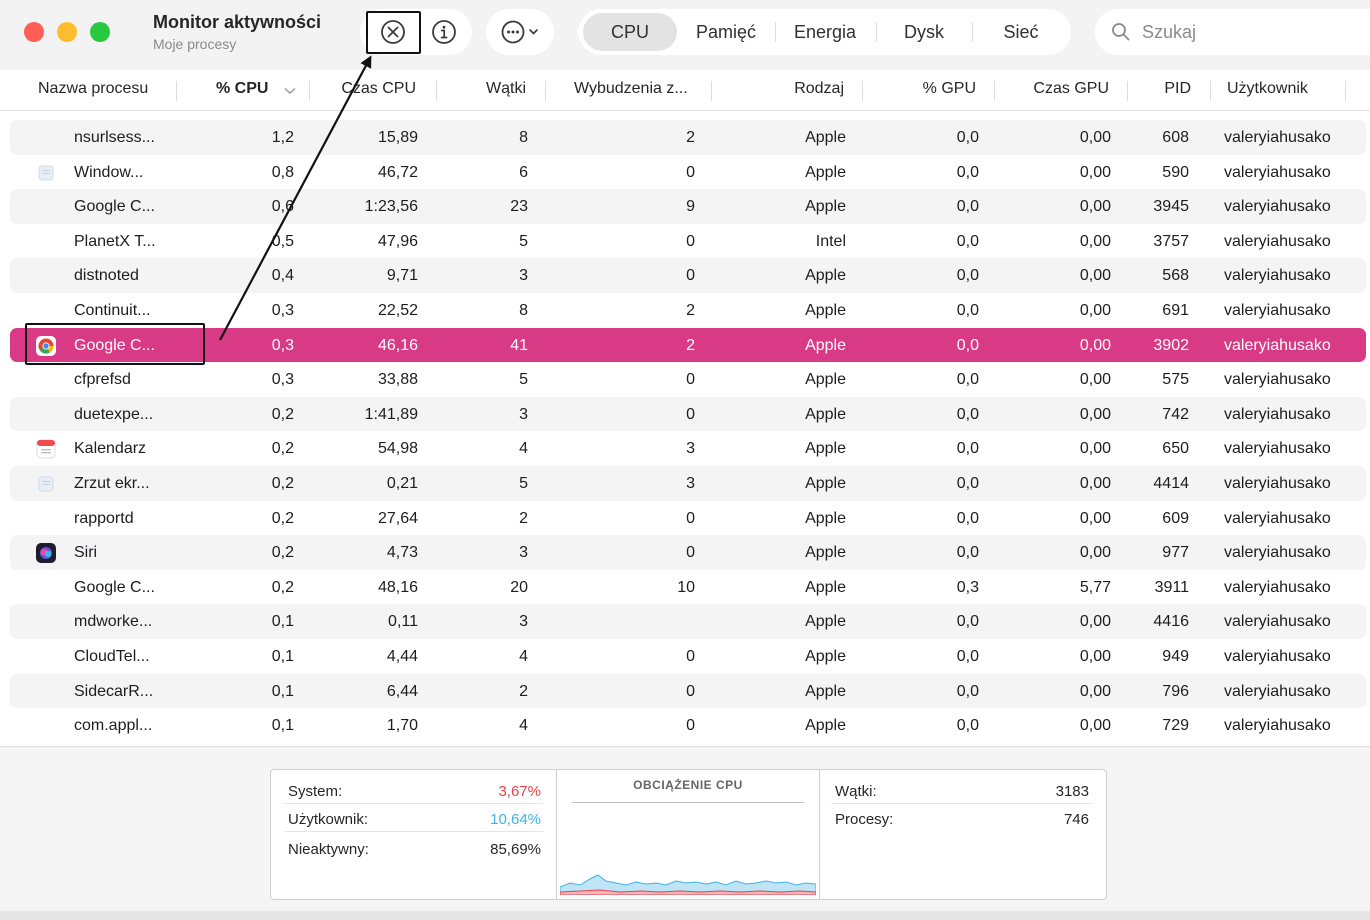 The image size is (1370, 920). What do you see at coordinates (378, 88) in the screenshot?
I see `column-header-cpu-time: Czas CPU` at bounding box center [378, 88].